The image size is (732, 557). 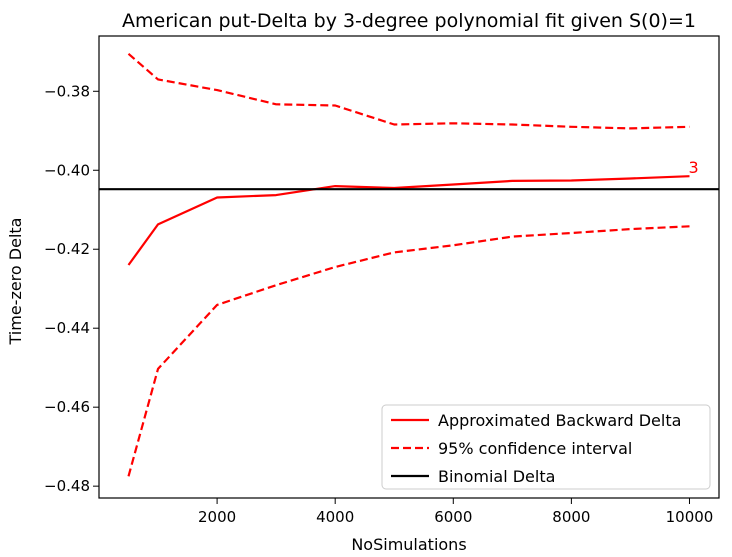 What do you see at coordinates (335, 517) in the screenshot?
I see `x-tick-label: 4000` at bounding box center [335, 517].